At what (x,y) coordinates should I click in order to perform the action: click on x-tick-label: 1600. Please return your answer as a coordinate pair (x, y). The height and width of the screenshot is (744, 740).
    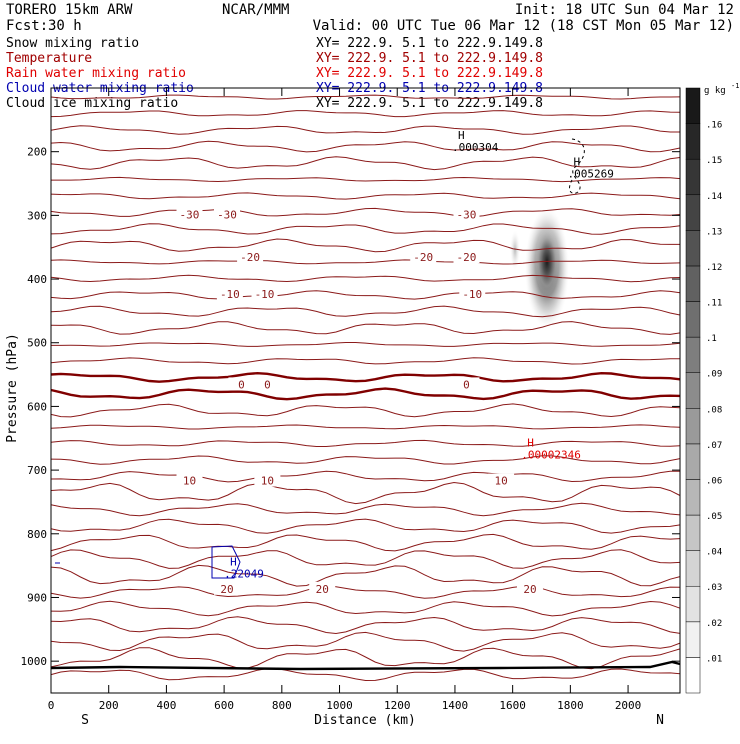
    Looking at the image, I should click on (512, 705).